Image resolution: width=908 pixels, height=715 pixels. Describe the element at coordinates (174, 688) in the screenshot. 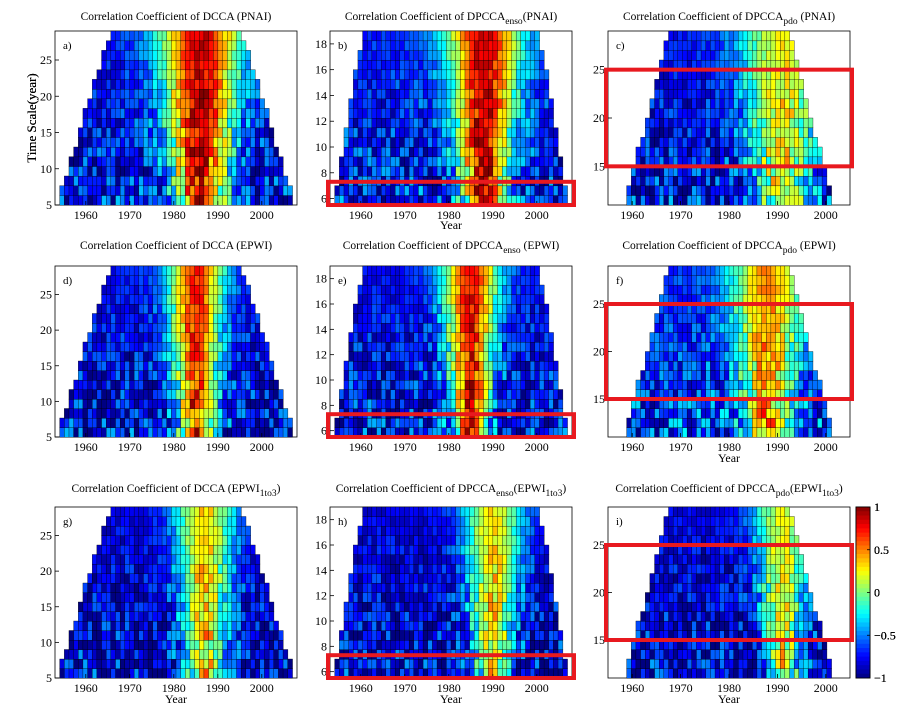

I see `x-tick-label: 1980` at that location.